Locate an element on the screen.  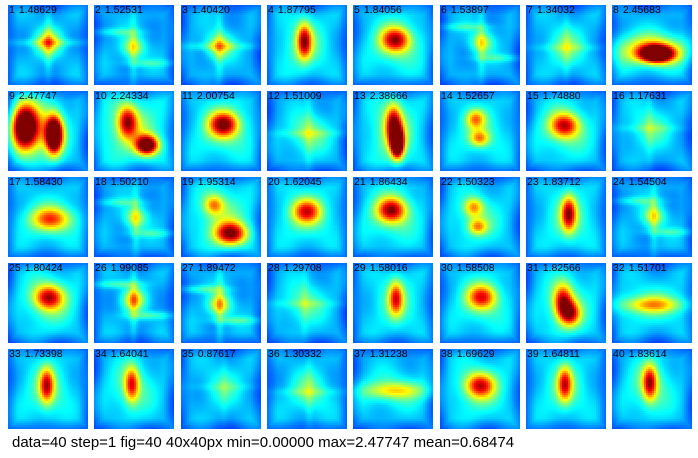
tile-index: 6 is located at coordinates (444, 10).